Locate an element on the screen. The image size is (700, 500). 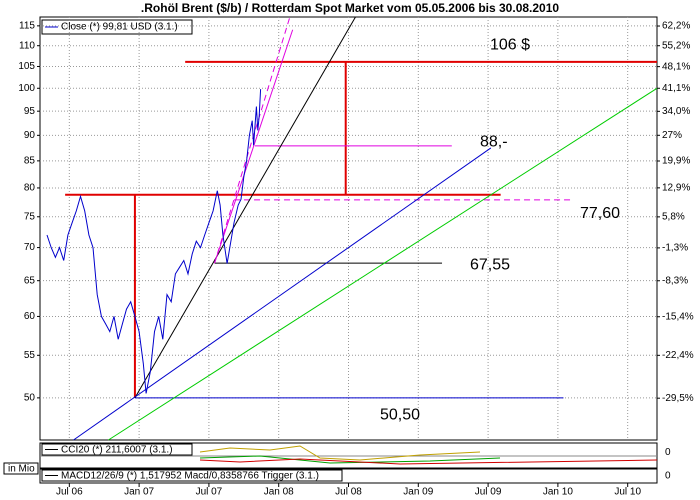
unit-note: in Mio is located at coordinates (21, 469).